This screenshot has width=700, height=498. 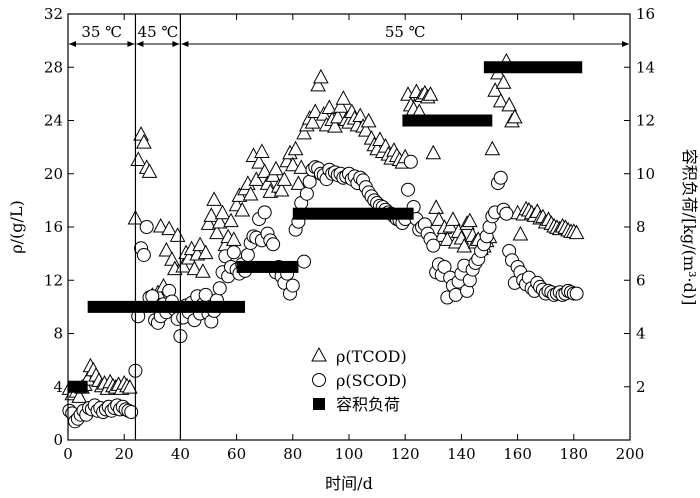 I want to click on legend: ρ(TCOD) ρ(SCOD) 容积负荷, so click(x=359, y=380).